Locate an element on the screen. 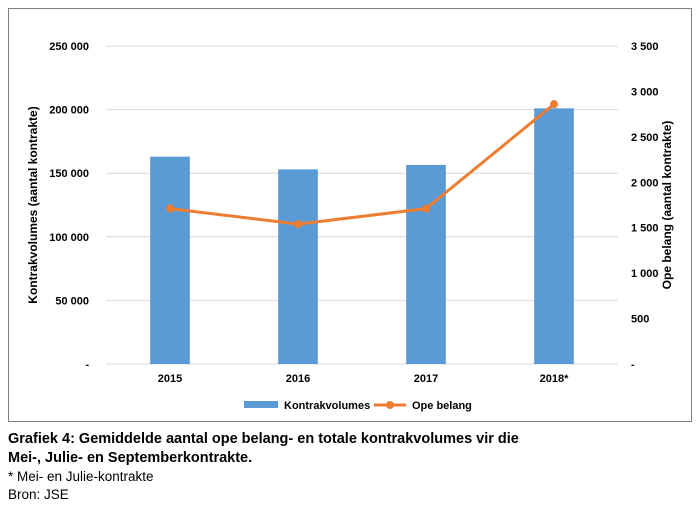  y-tick-label: 50 000 is located at coordinates (72, 301).